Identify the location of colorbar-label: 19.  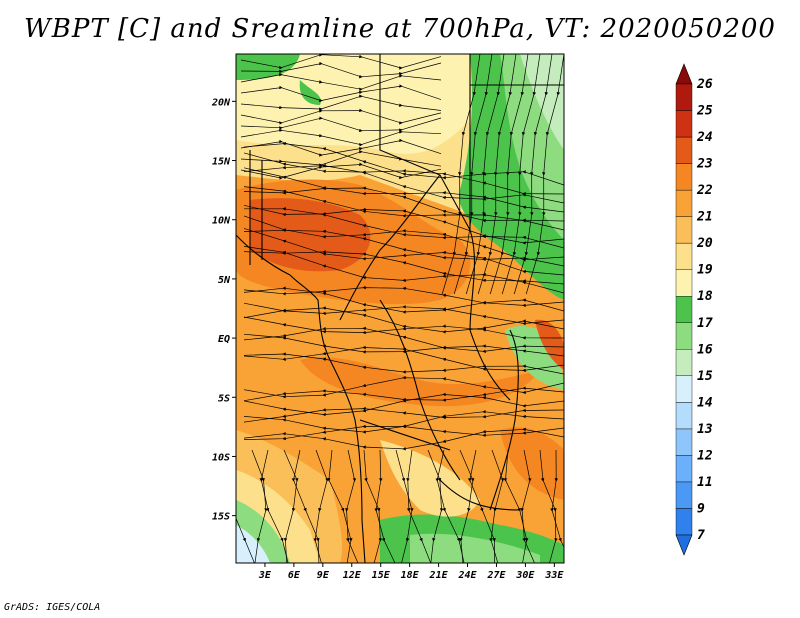
(705, 270).